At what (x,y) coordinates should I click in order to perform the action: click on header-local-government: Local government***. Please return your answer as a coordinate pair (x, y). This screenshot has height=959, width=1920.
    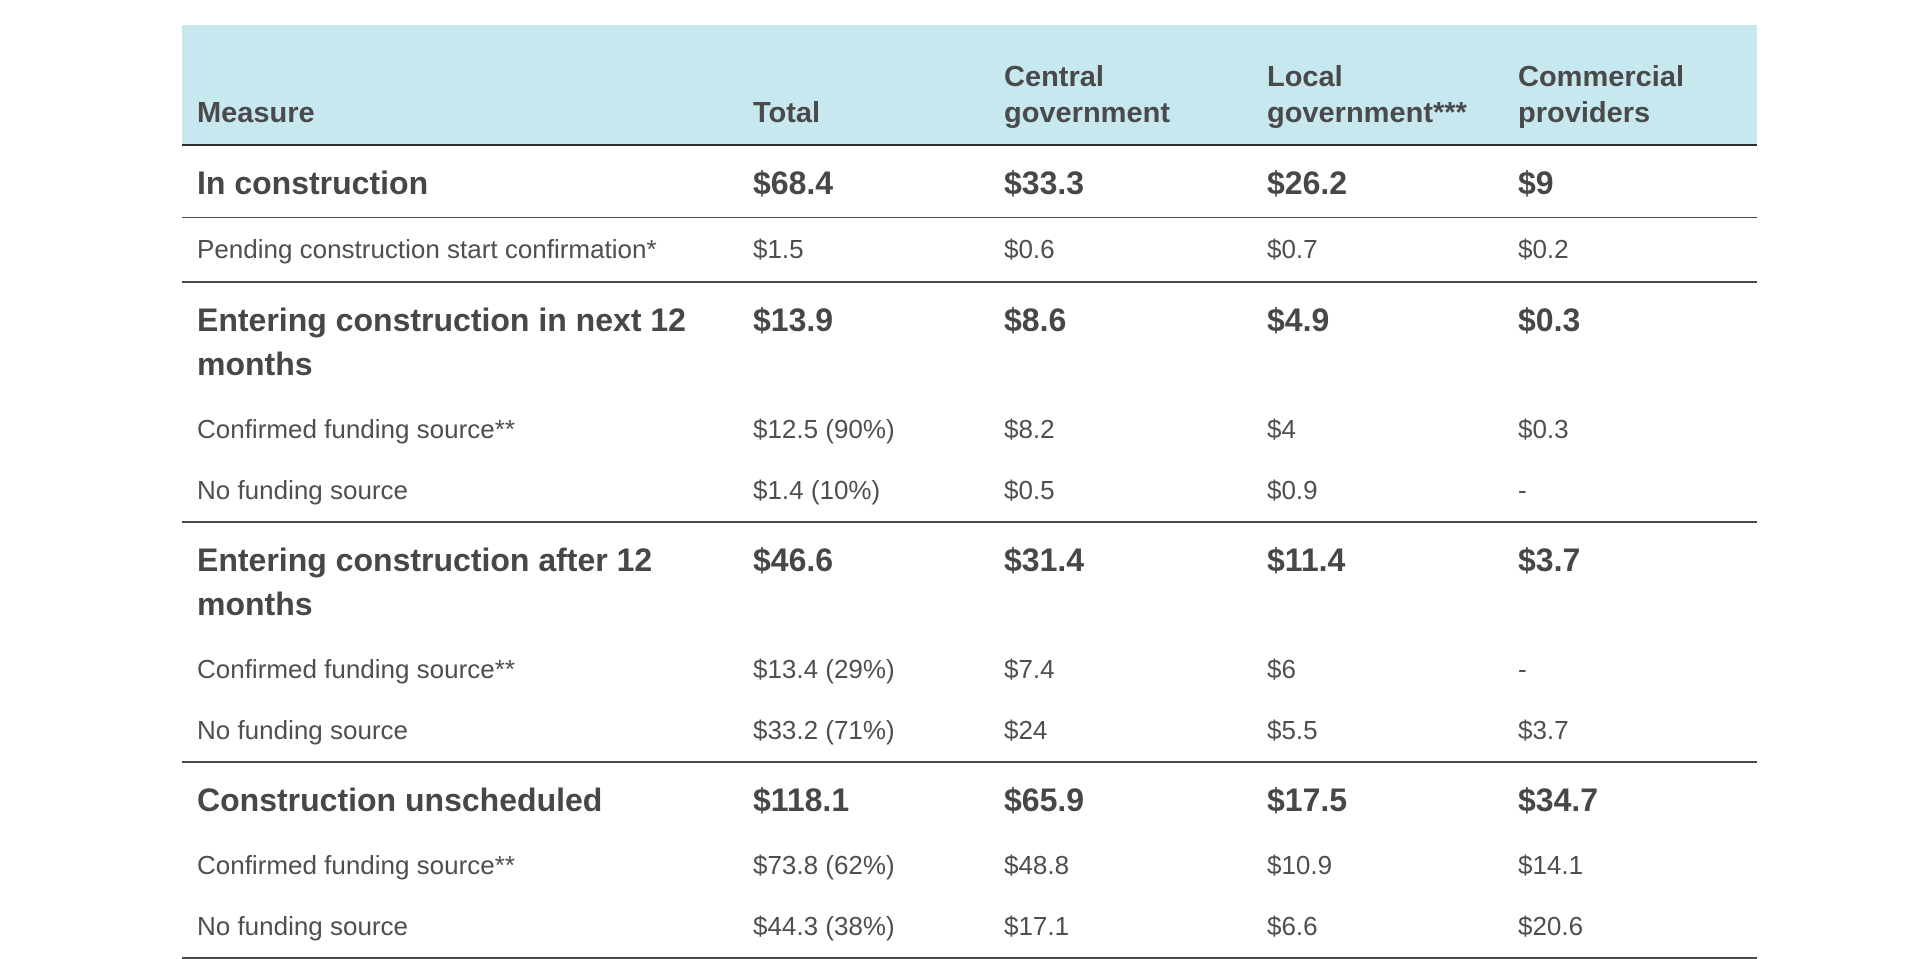
    Looking at the image, I should click on (1377, 85).